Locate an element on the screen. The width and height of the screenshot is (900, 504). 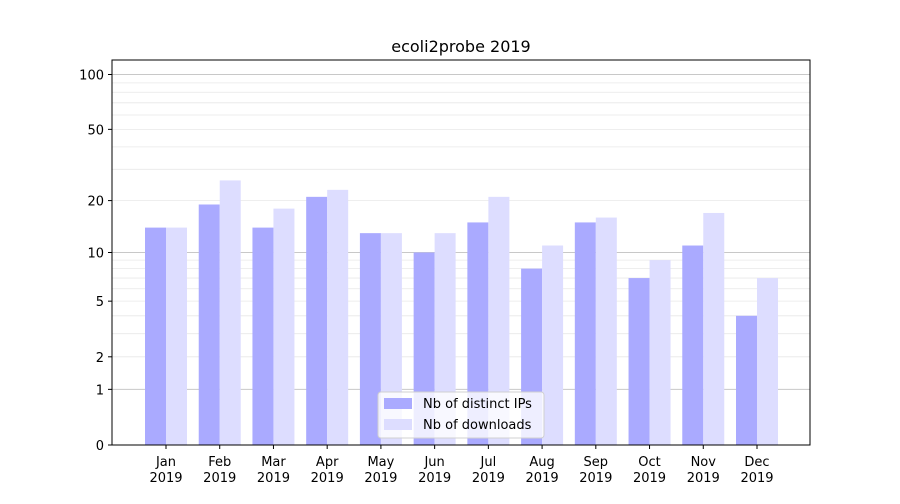
legend: Nb of distinct IPs Nb of downloads is located at coordinates (461, 415).